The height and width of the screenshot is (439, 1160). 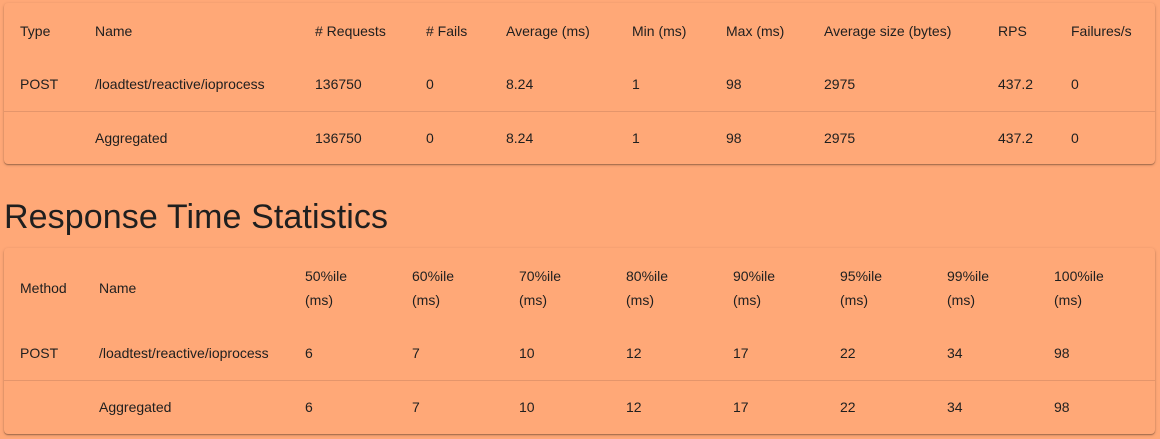 What do you see at coordinates (433, 275) in the screenshot?
I see `header-line: 60%ile` at bounding box center [433, 275].